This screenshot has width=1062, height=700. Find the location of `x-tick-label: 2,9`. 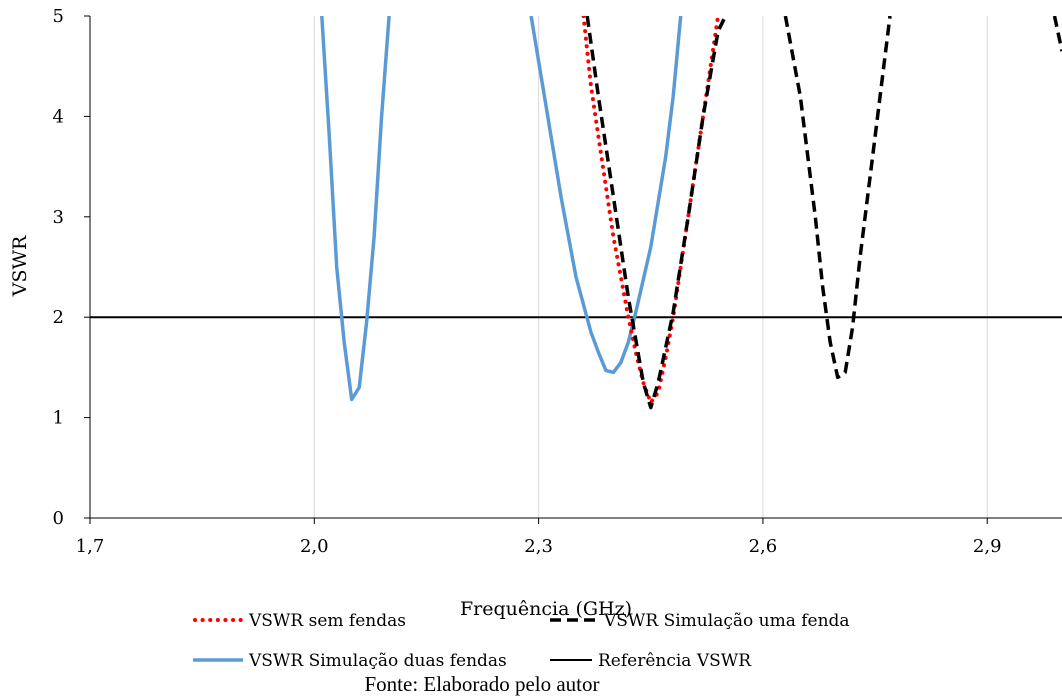

x-tick-label: 2,9 is located at coordinates (987, 546).